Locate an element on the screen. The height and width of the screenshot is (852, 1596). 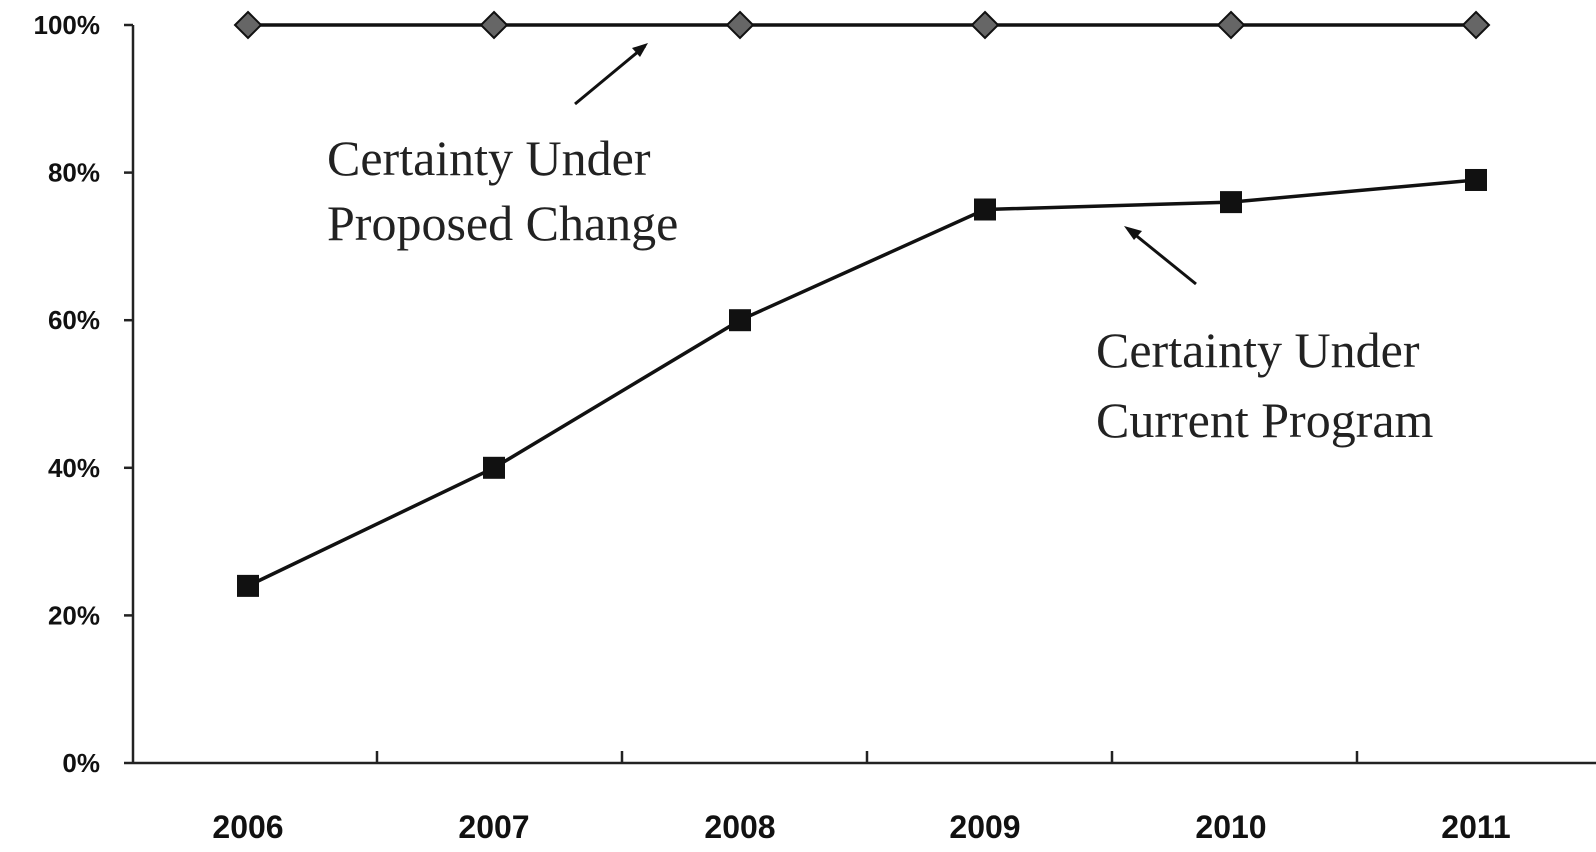
current-program-label-line2: Current Program is located at coordinates (1265, 420).